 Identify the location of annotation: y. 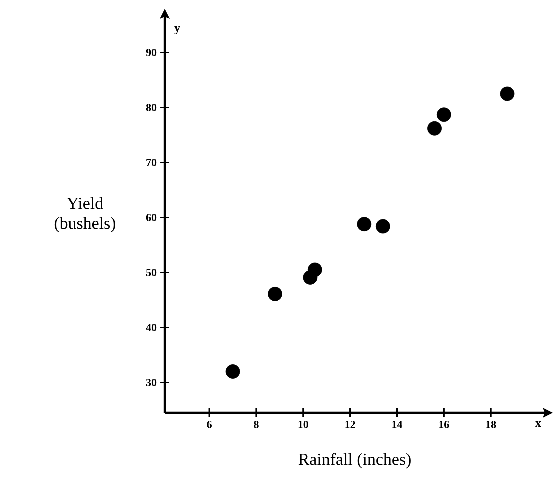
(177, 30).